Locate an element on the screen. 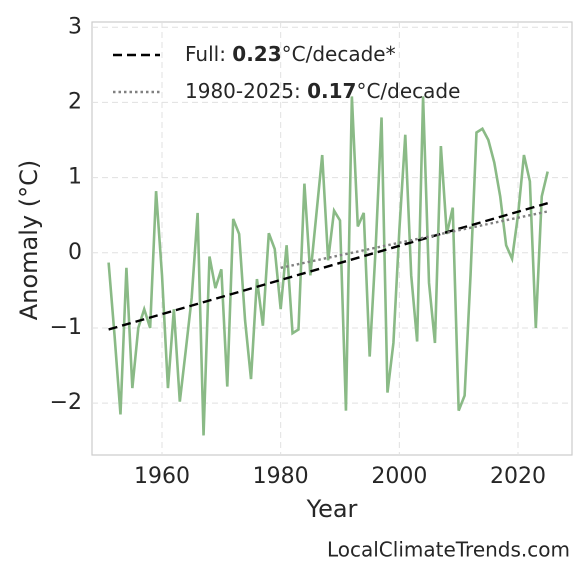 This screenshot has width=585, height=579. legend-entry: Full: 0.23°C/decade* is located at coordinates (254, 54).